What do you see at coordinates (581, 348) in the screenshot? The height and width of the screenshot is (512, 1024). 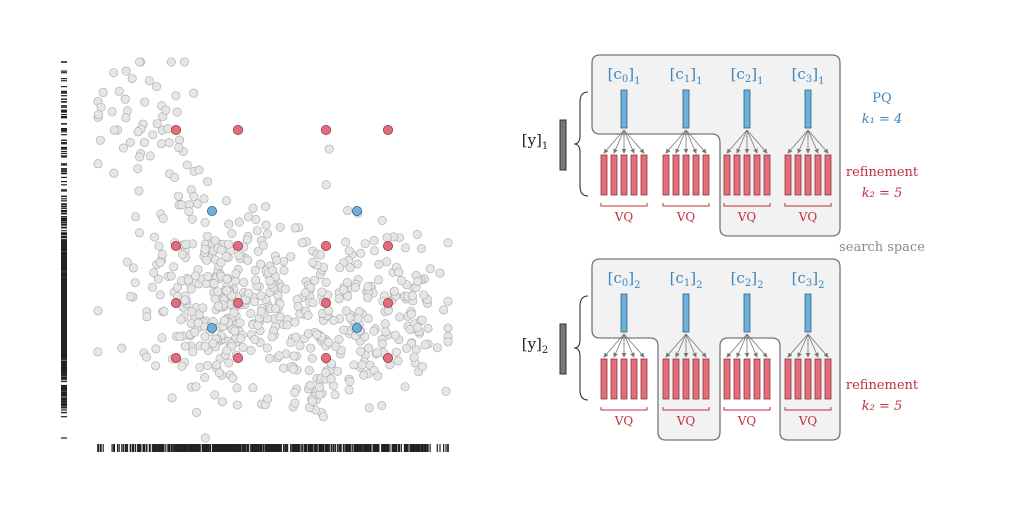 I see `brace` at bounding box center [581, 348].